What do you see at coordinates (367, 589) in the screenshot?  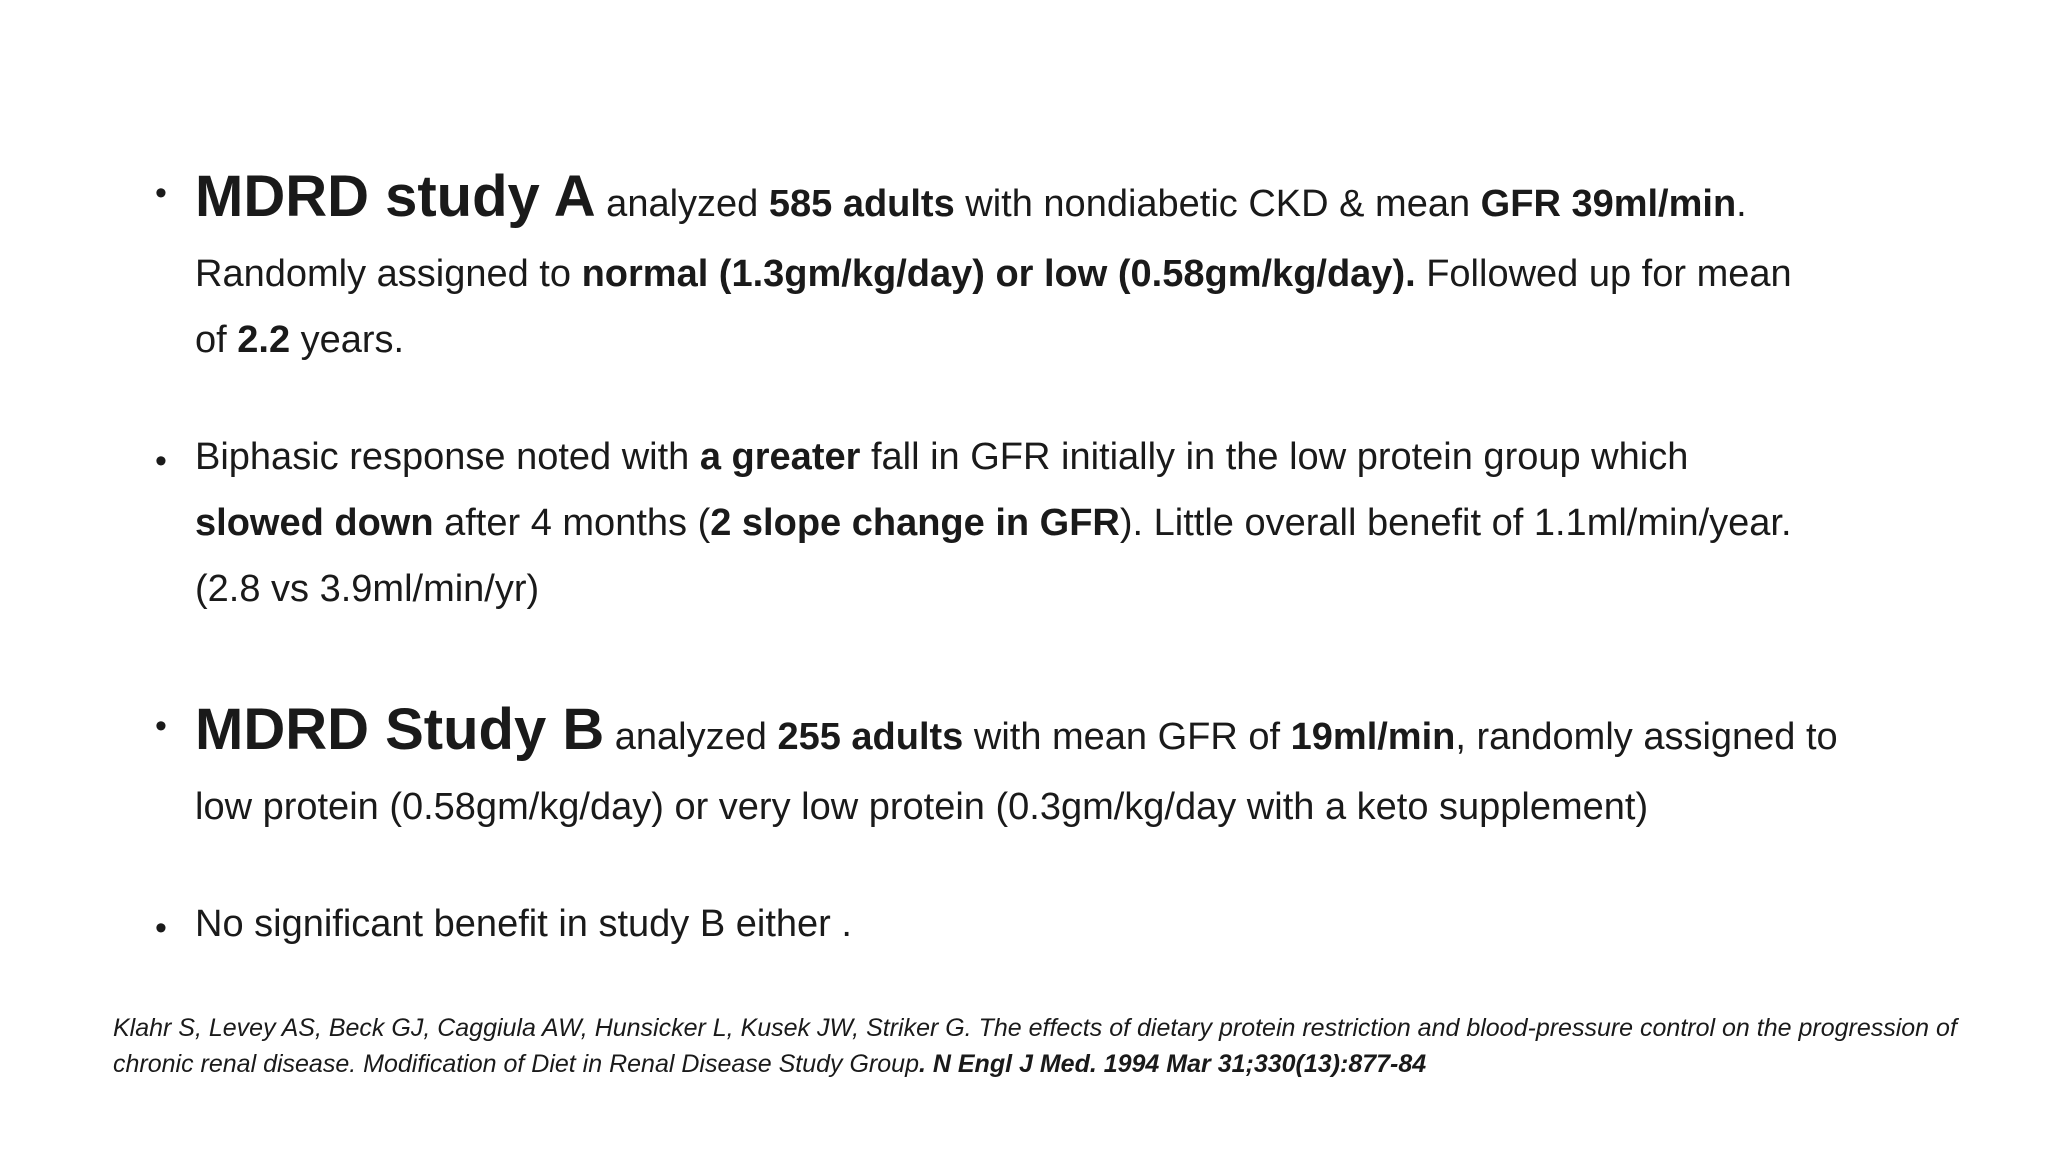 I see `line: (2.8 vs 3.9ml/min/yr)` at bounding box center [367, 589].